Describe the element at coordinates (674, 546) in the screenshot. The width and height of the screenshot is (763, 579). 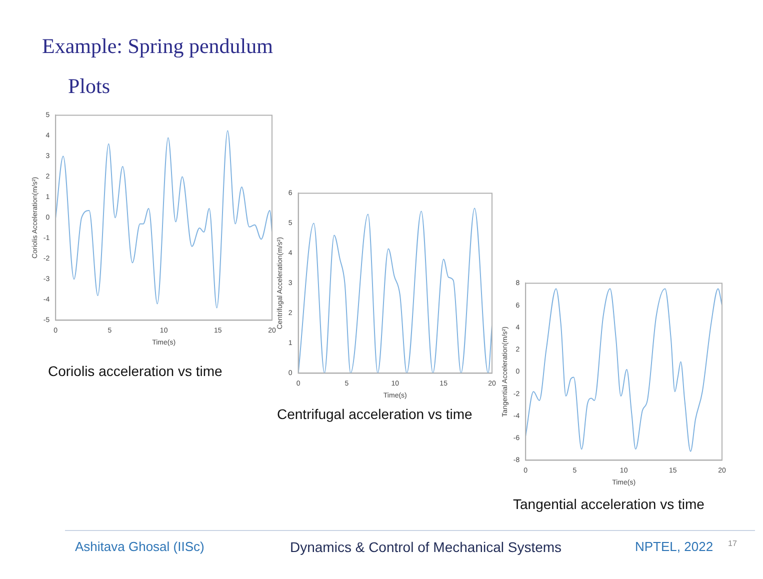
I see `text: NPTEL, 2022` at that location.